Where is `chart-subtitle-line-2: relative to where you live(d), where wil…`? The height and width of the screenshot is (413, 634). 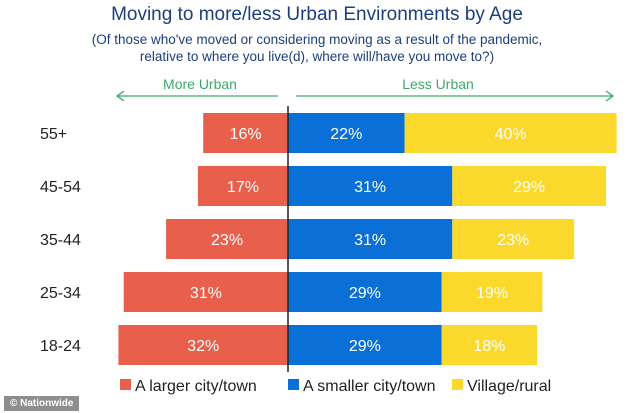
chart-subtitle-line-2: relative to where you live(d), where wil… is located at coordinates (317, 56).